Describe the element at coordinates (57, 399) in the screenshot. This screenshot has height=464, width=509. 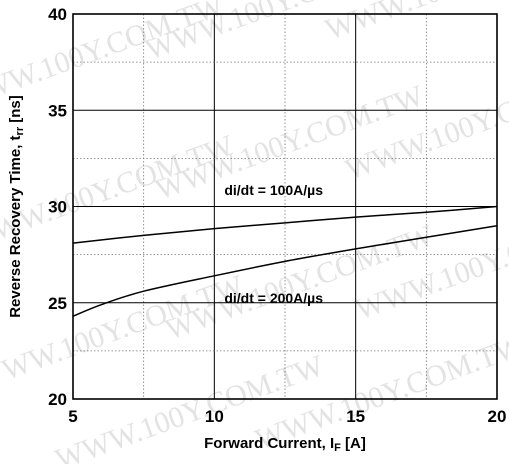
I see `y-tick-label: 20` at that location.